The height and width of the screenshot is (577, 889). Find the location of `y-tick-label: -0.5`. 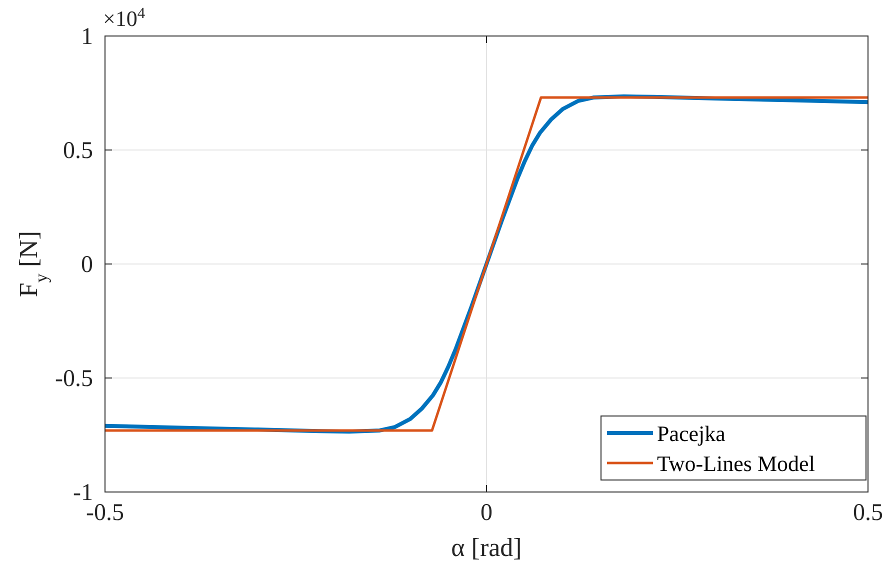

y-tick-label: -0.5 is located at coordinates (74, 379).